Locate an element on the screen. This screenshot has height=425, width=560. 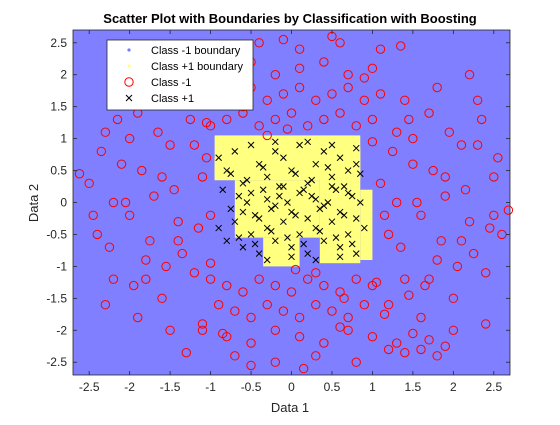
y-tick-label: 0 is located at coordinates (63, 203).